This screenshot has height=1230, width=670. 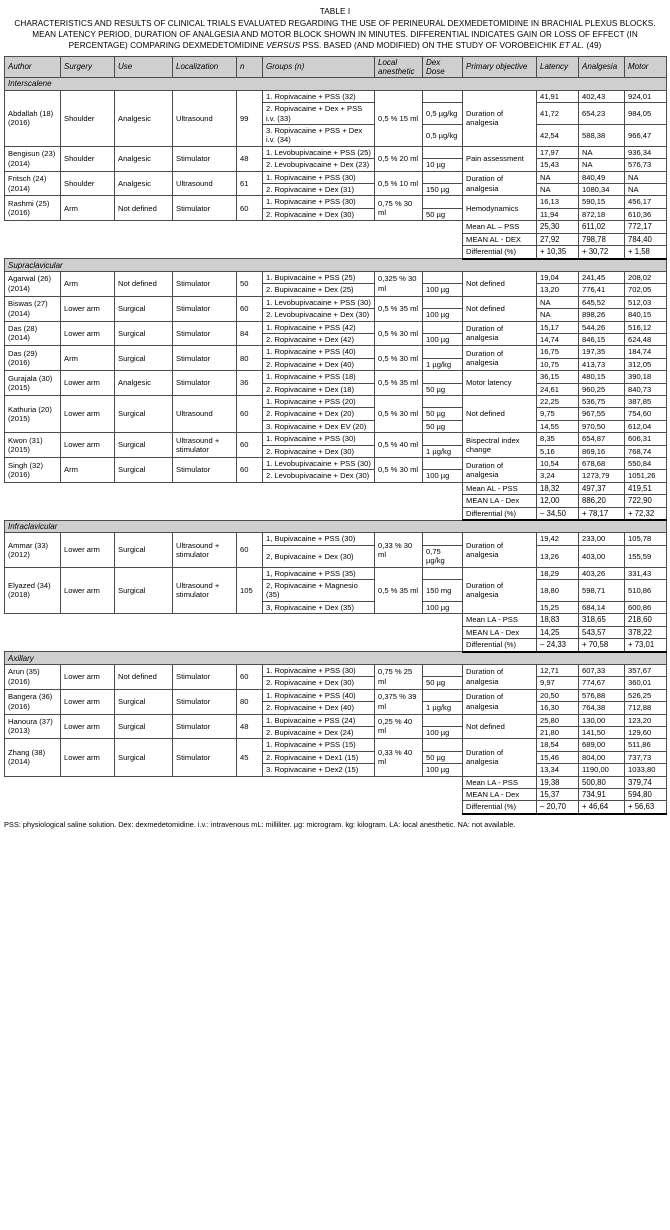 What do you see at coordinates (32, 158) in the screenshot?
I see `cell-author: Bengisun (23) (2014)` at bounding box center [32, 158].